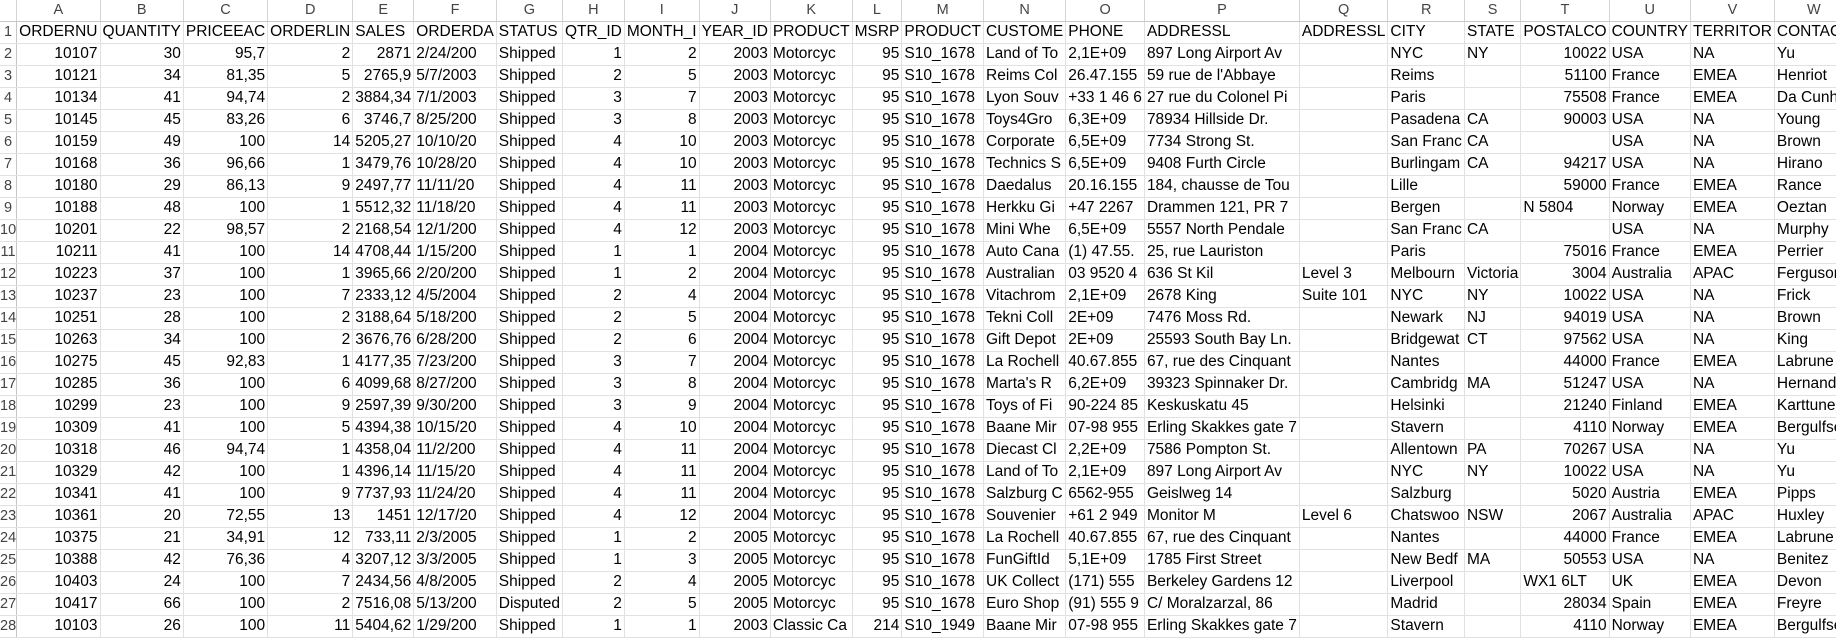 This screenshot has height=638, width=1836. What do you see at coordinates (1426, 362) in the screenshot?
I see `cell-r: Nantes` at bounding box center [1426, 362].